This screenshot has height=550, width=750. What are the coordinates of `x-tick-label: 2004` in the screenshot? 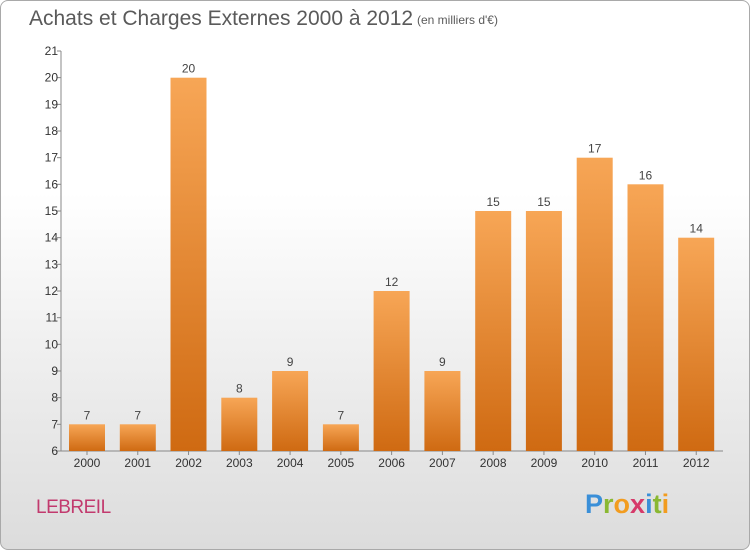 It's located at (290, 463).